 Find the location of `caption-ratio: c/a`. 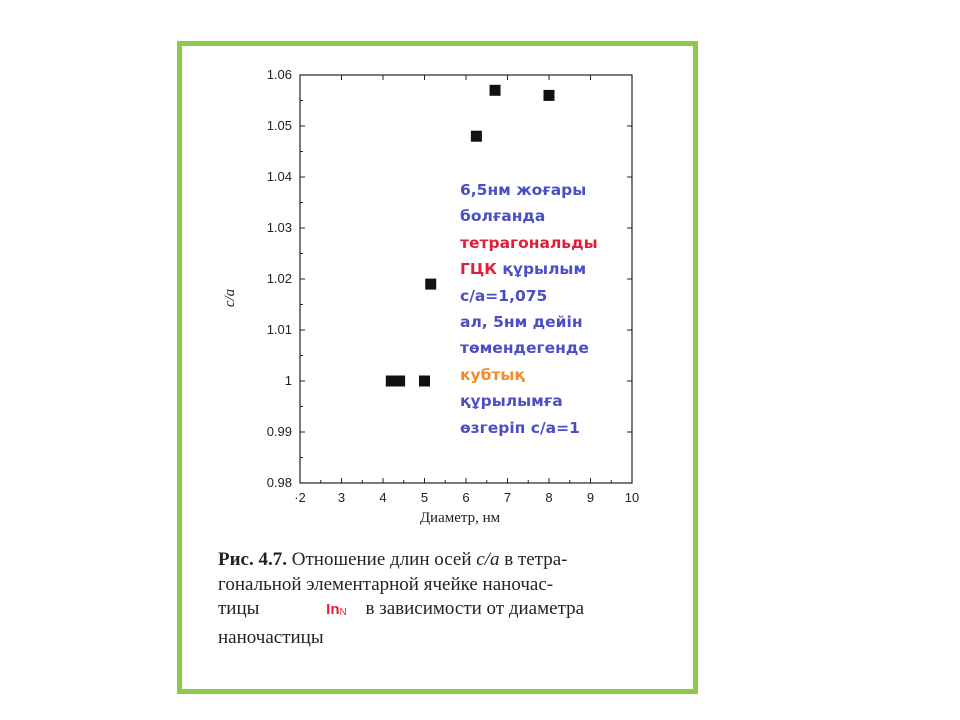

caption-ratio: c/a is located at coordinates (488, 559).